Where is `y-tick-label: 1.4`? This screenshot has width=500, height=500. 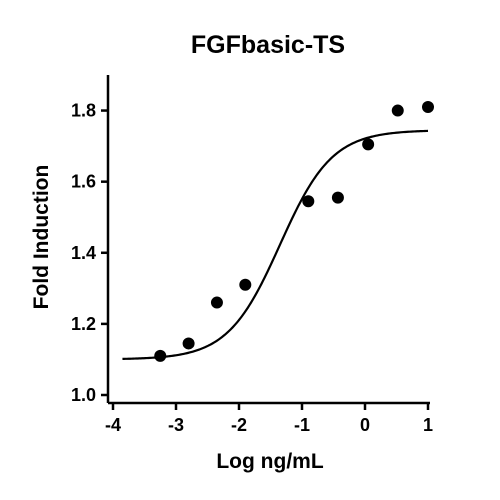
y-tick-label: 1.4 is located at coordinates (83, 253).